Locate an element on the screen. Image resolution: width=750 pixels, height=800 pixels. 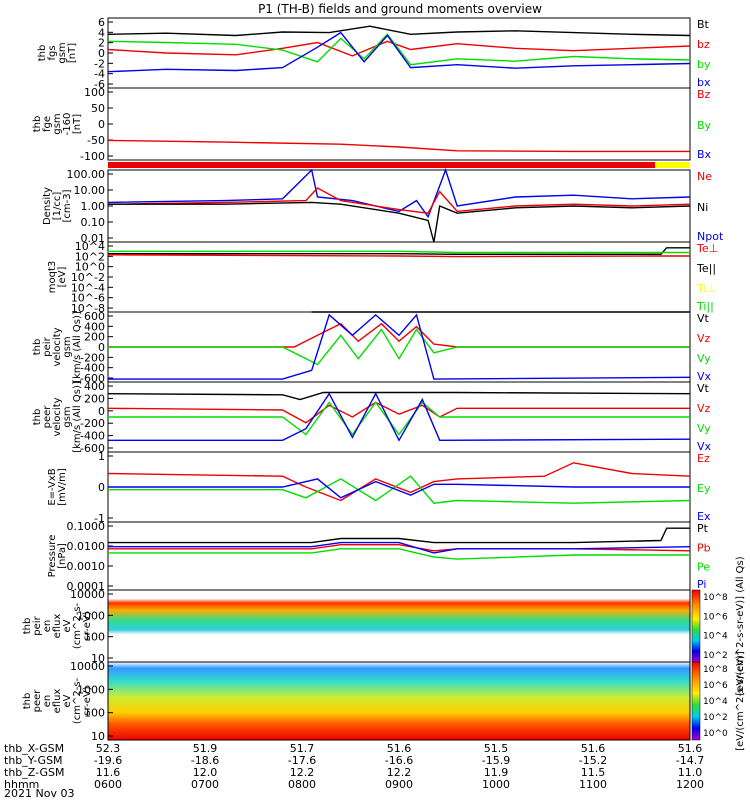
x-axis-value: 1200 is located at coordinates (690, 784).